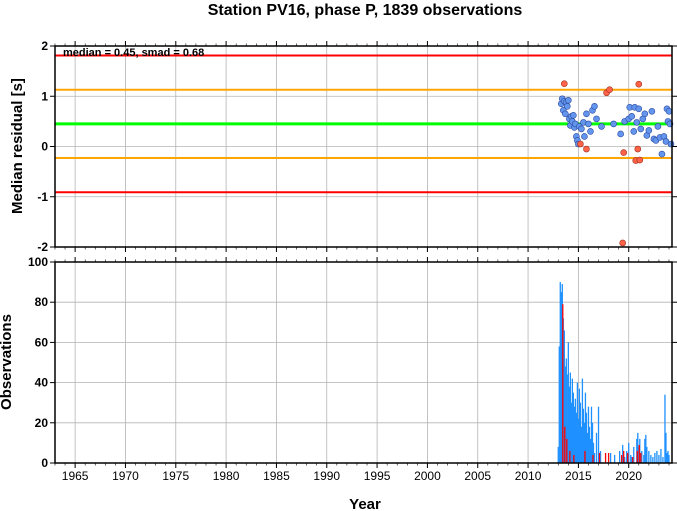 The image size is (677, 511). I want to click on x-tick-label: 1965, so click(75, 476).